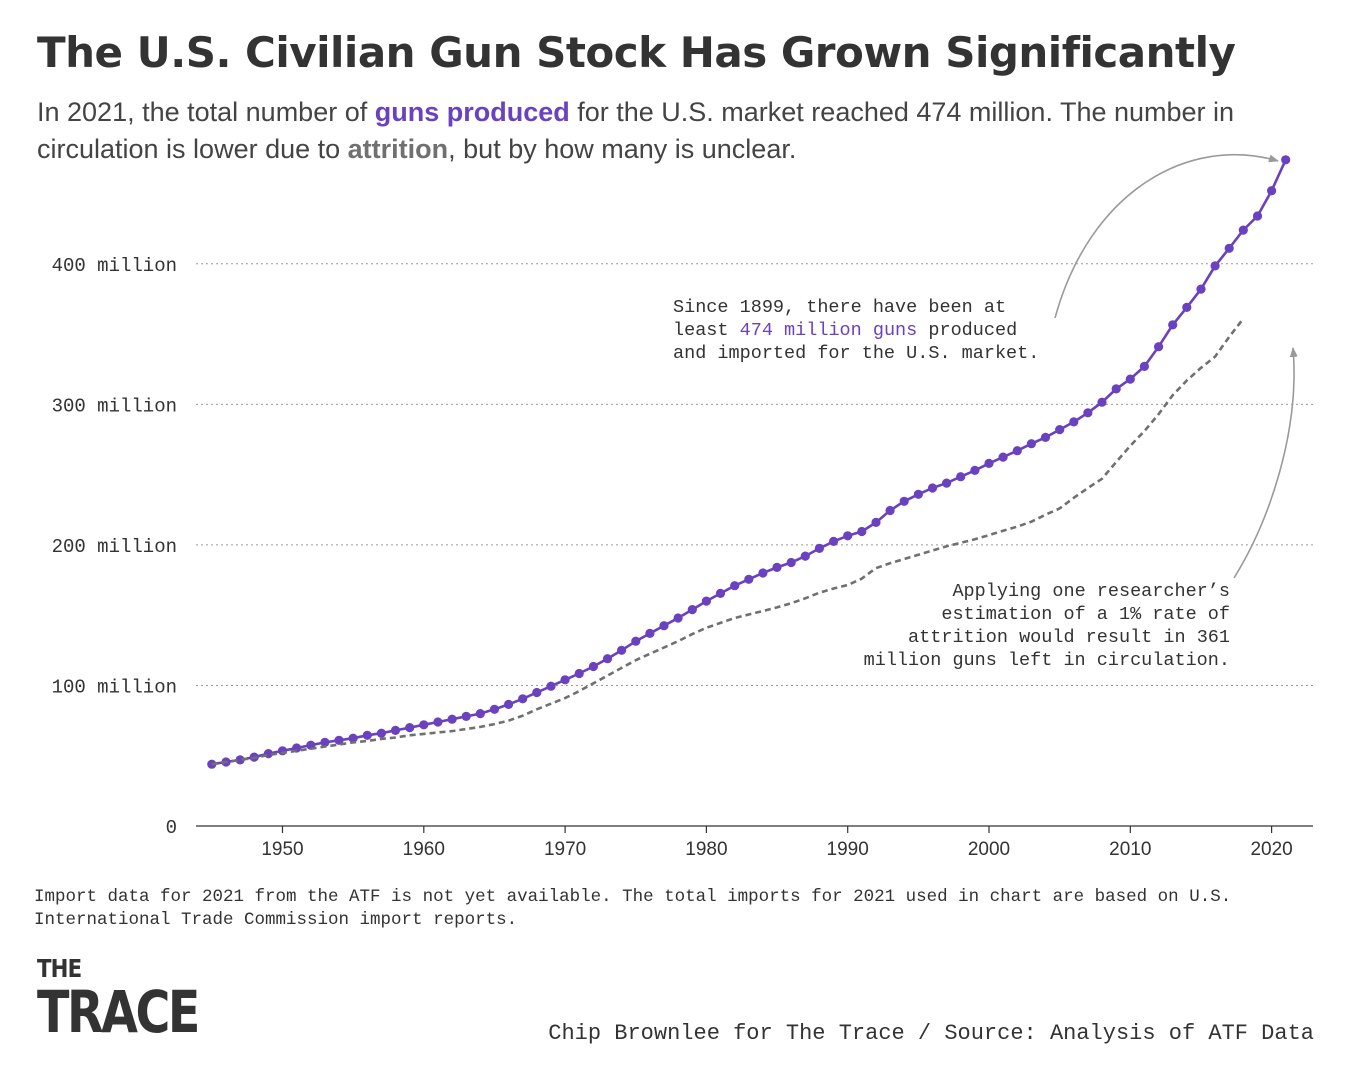 The image size is (1360, 1076). Describe the element at coordinates (472, 112) in the screenshot. I see `subtitle-highlight-produced: guns produced` at that location.